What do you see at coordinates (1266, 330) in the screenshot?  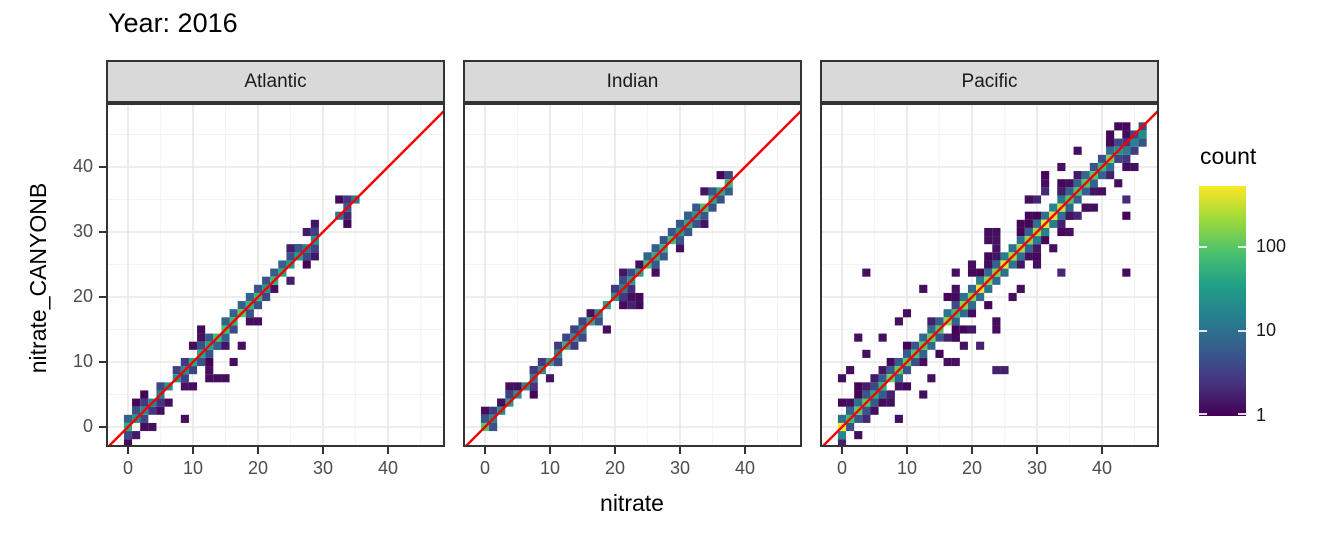 I see `legend-tick-label: 10` at bounding box center [1266, 330].